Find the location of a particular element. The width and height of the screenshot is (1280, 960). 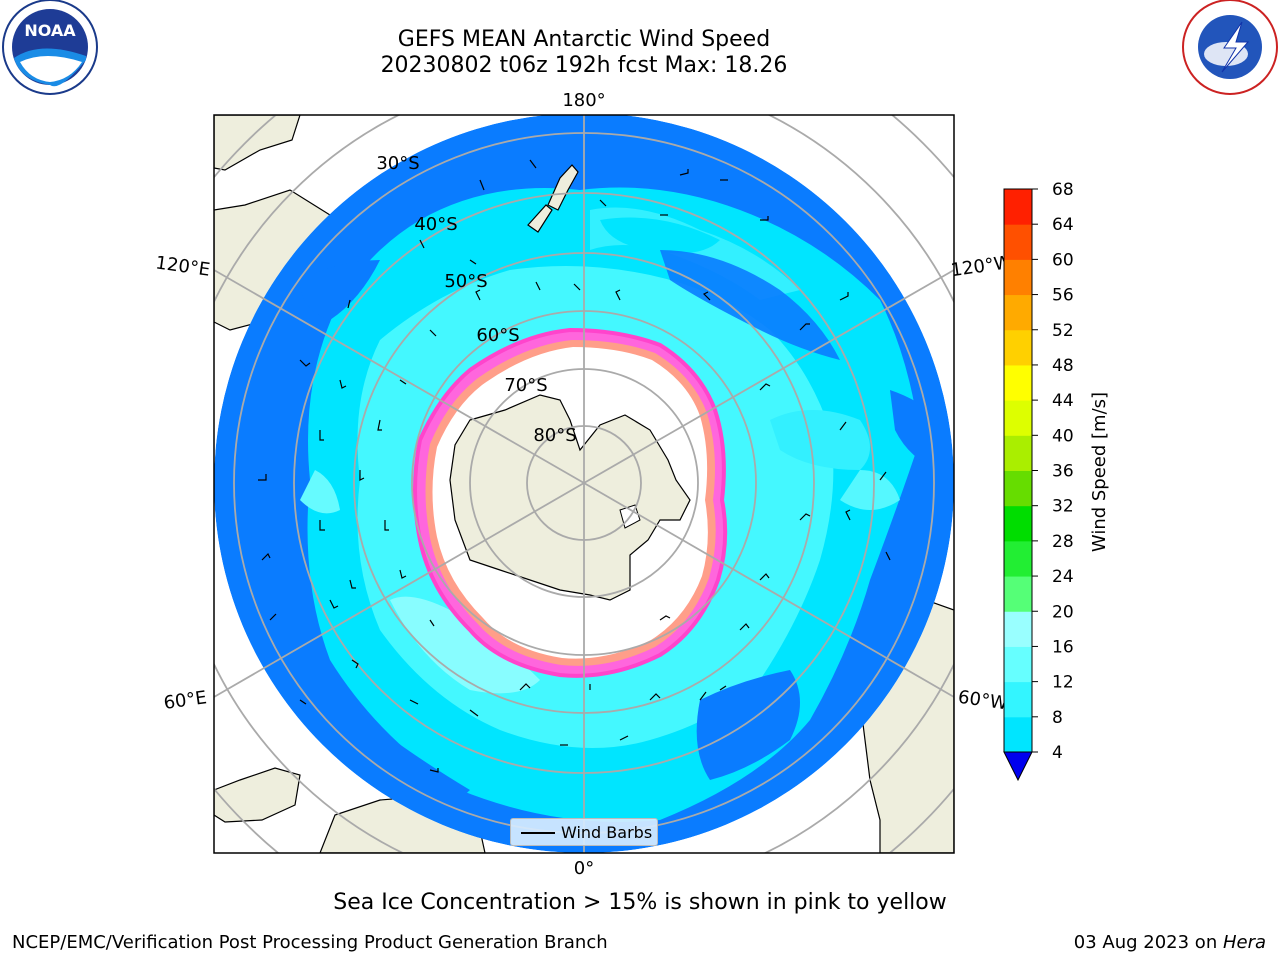

lon-label-0: 0° is located at coordinates (584, 868).